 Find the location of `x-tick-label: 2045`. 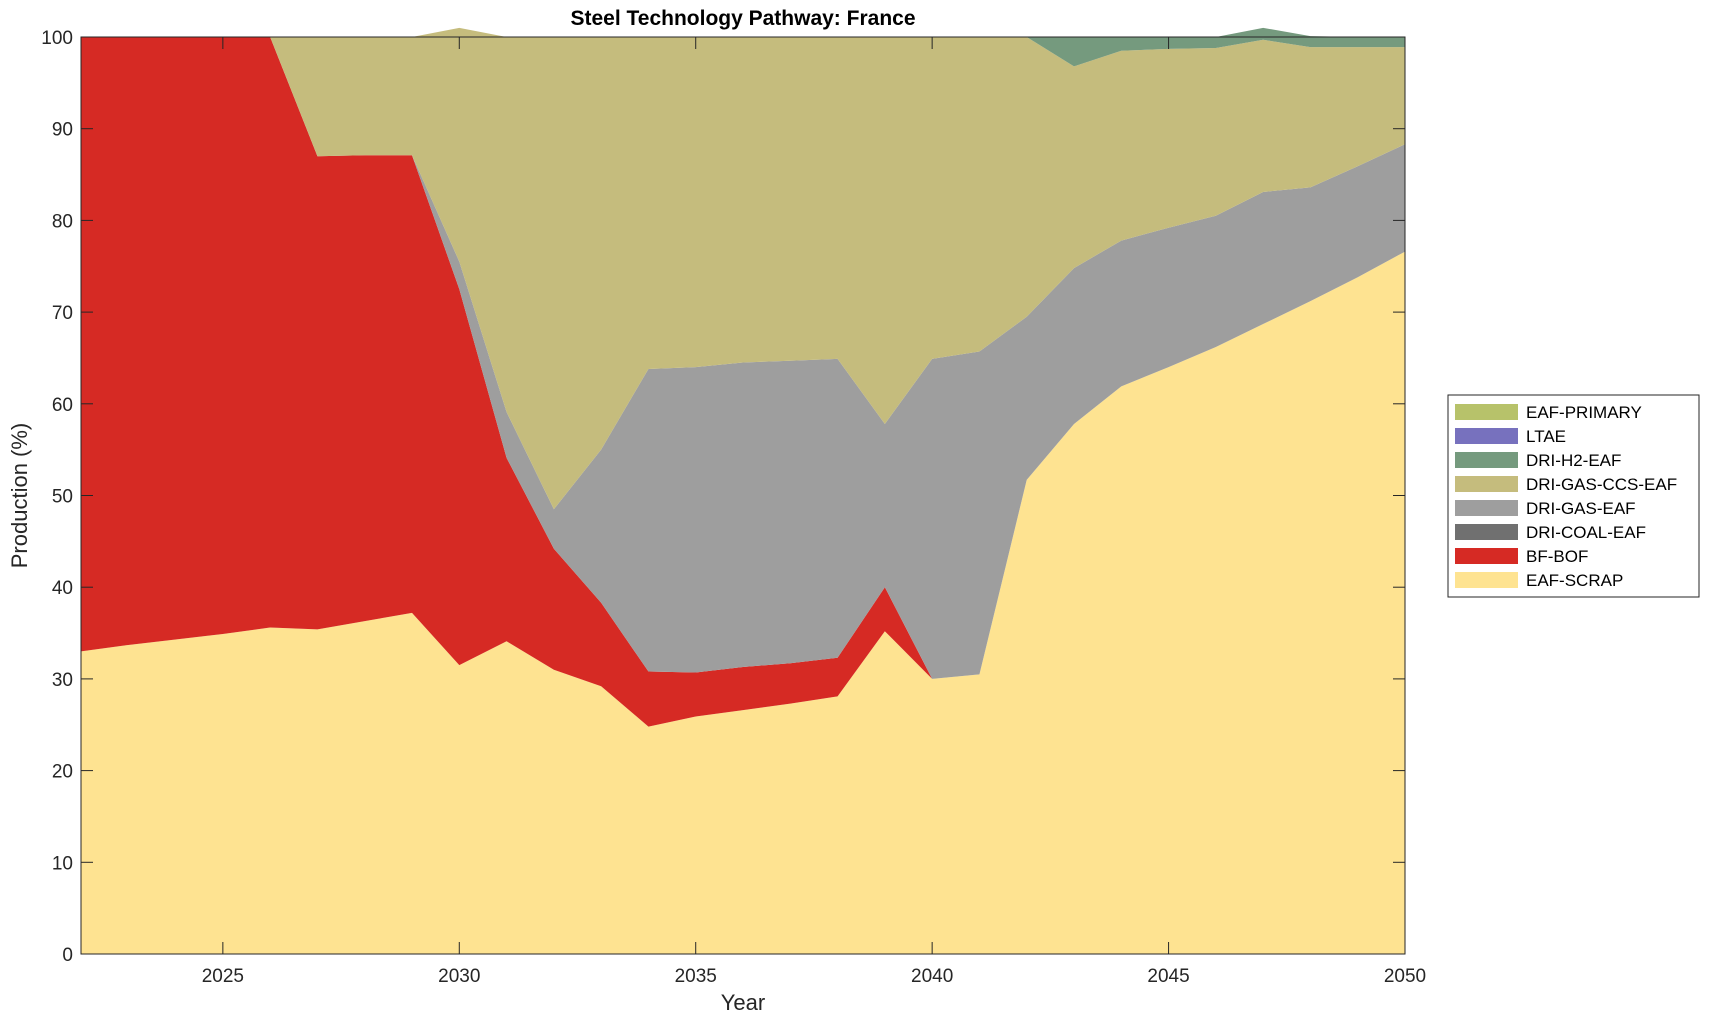

x-tick-label: 2045 is located at coordinates (1168, 976).